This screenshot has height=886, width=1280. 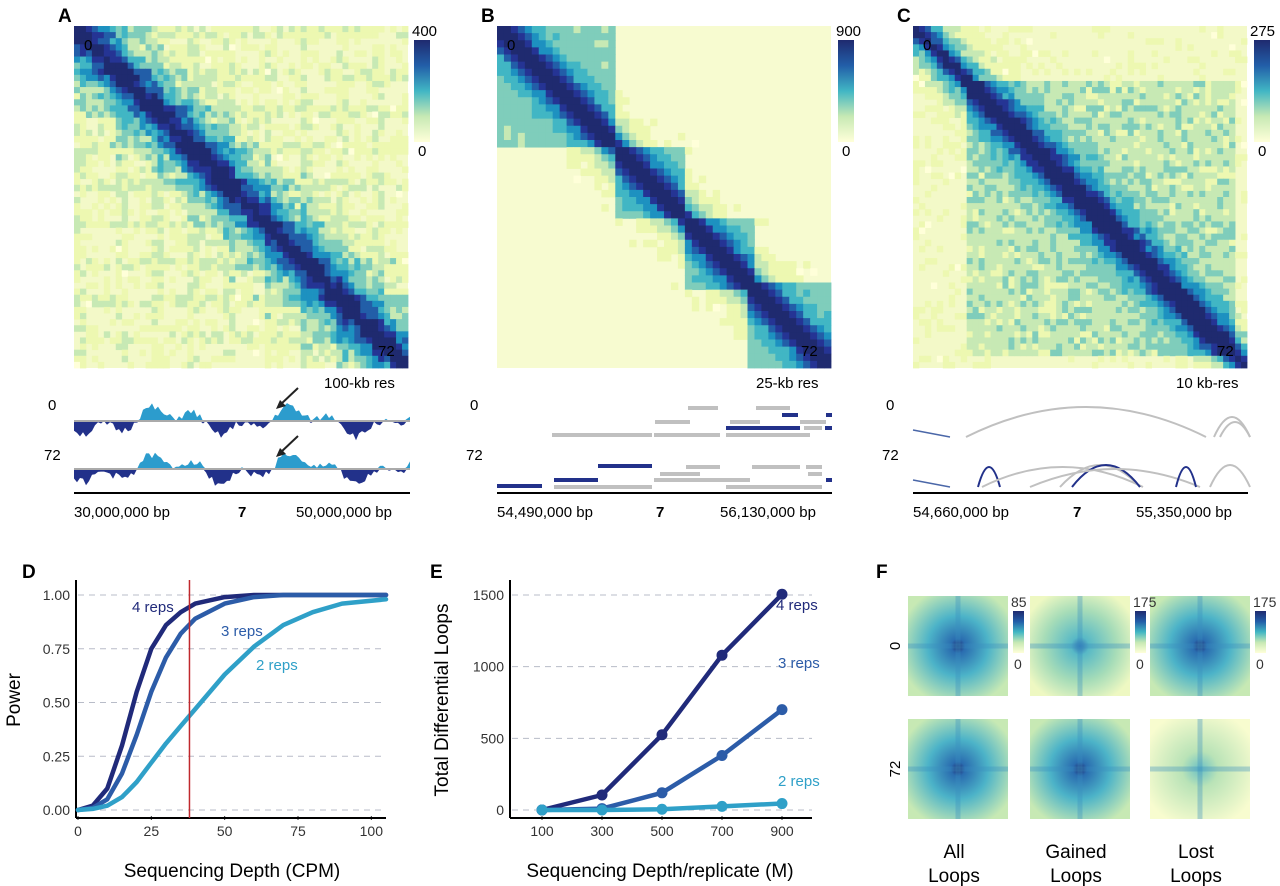 I want to click on loop-arc-track-c, so click(x=1081, y=447).